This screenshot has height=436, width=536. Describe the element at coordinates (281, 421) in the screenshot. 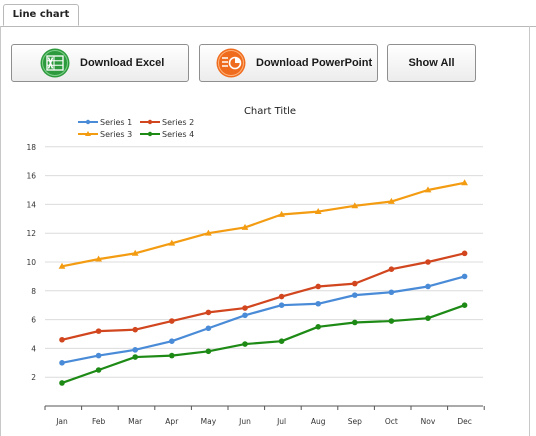

I see `x-tick-label: Jul` at that location.